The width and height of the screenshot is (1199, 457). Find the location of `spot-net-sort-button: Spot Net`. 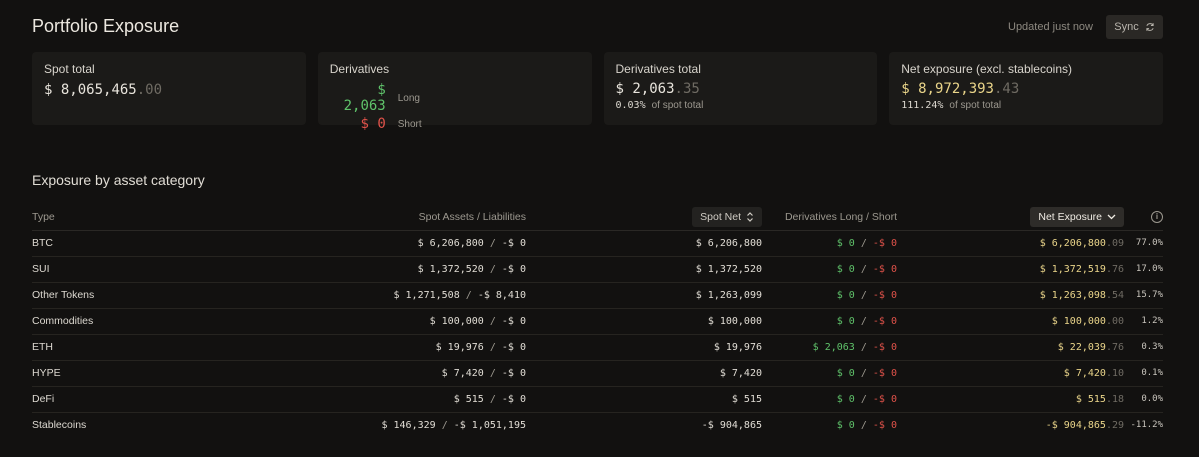

spot-net-sort-button: Spot Net is located at coordinates (727, 216).